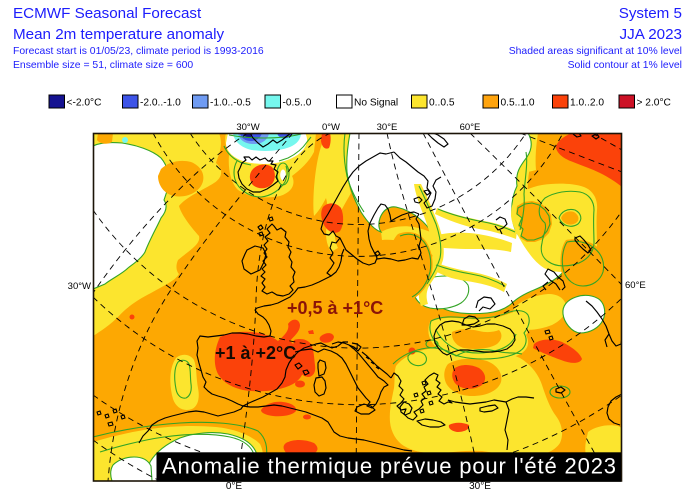 This screenshot has width=700, height=495. I want to click on svg-text: +0,5 à +1°C, so click(335, 308).